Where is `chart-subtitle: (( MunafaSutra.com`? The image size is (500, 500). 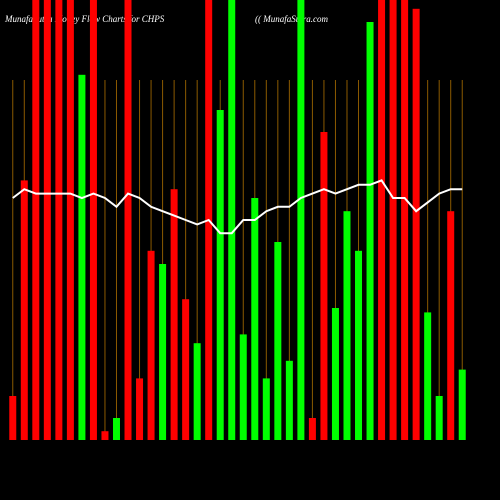
chart-subtitle: (( MunafaSutra.com is located at coordinates (291, 19).